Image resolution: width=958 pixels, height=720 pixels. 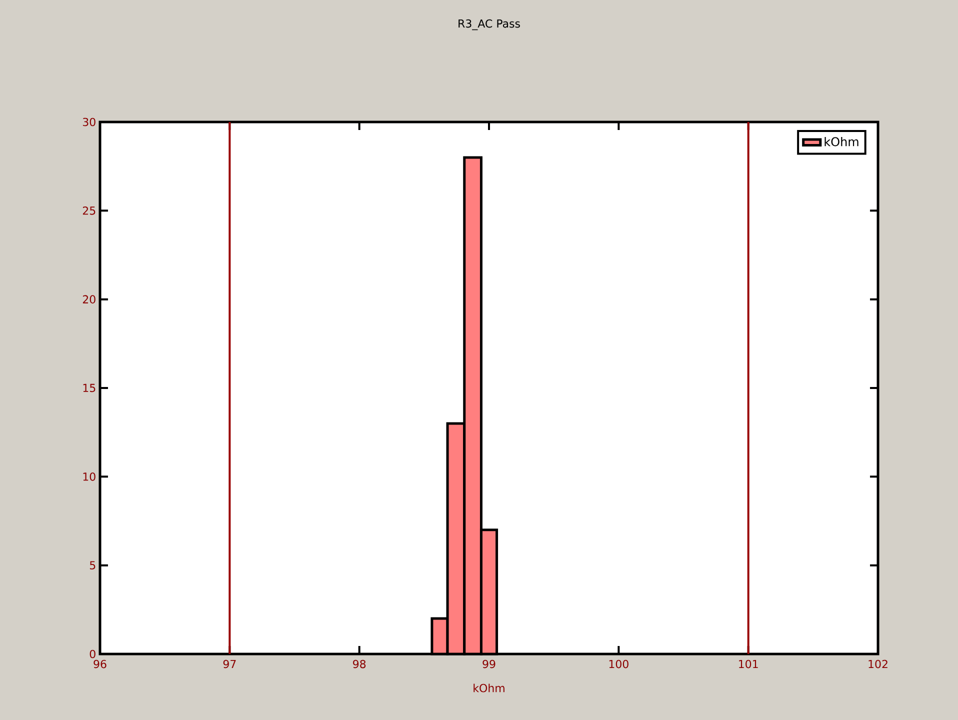 I want to click on x-tick-label: 101, so click(x=748, y=664).